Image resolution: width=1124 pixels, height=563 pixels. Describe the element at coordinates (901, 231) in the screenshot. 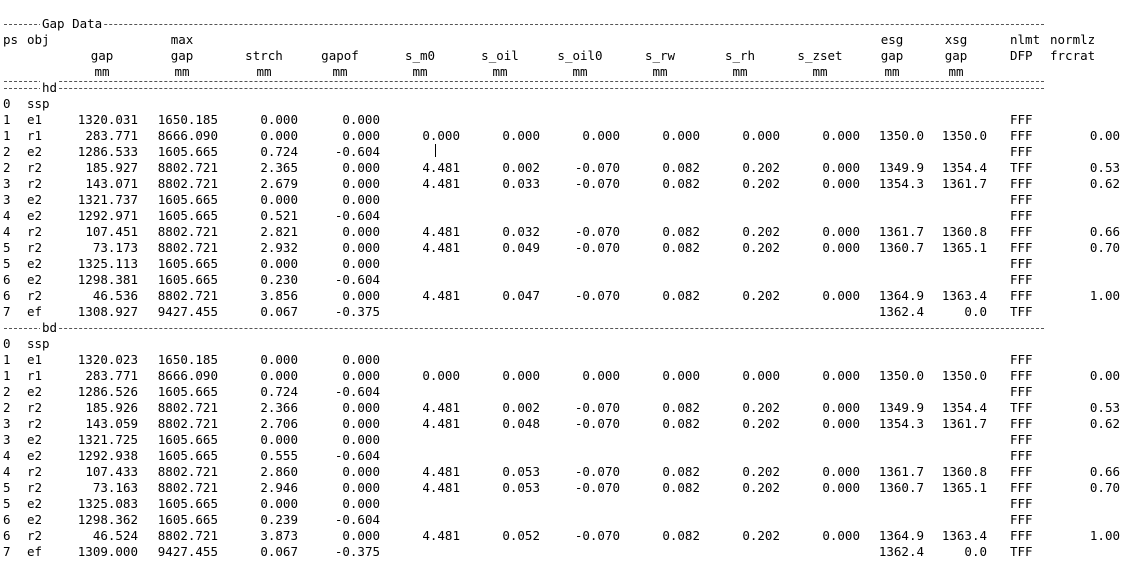

I see `table-cell: 1361.7` at that location.